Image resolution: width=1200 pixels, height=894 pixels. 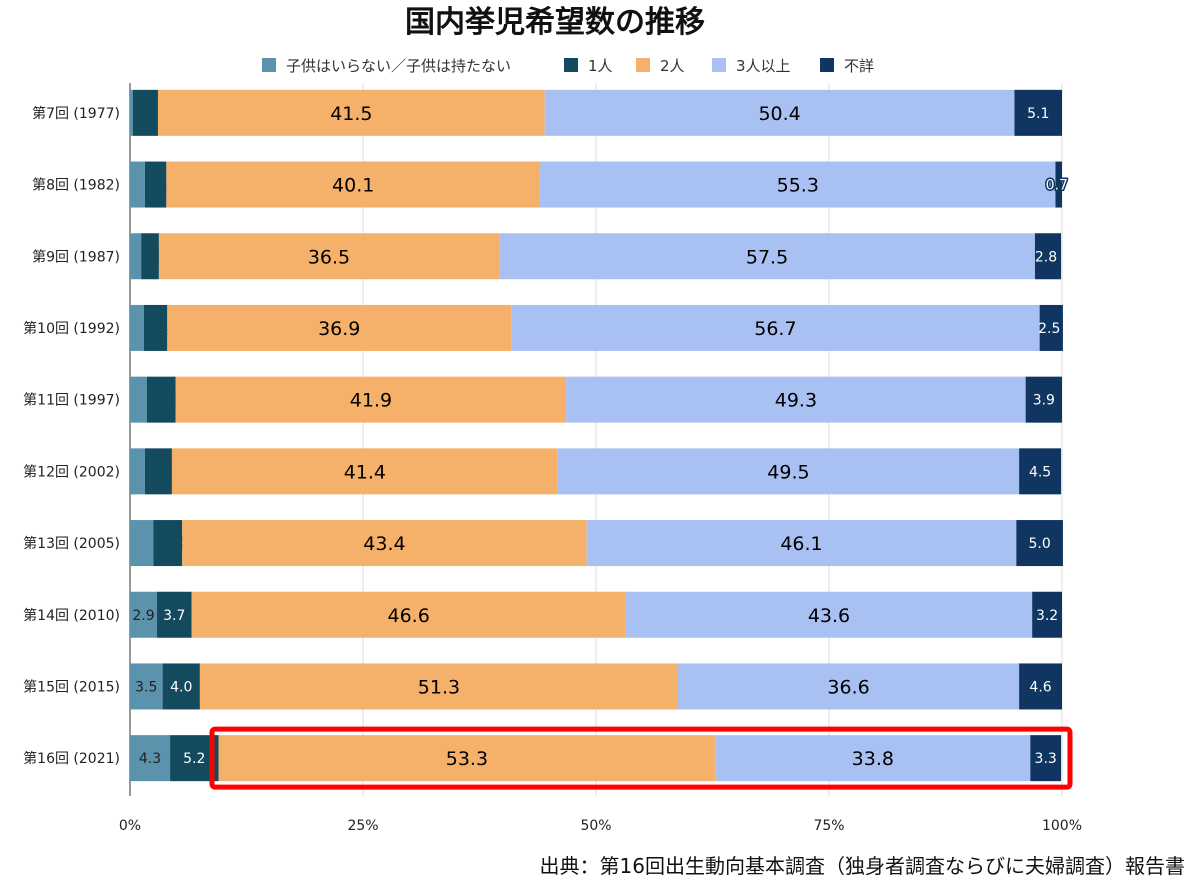 What do you see at coordinates (1057, 186) in the screenshot?
I see `data-label: 0.7` at bounding box center [1057, 186].